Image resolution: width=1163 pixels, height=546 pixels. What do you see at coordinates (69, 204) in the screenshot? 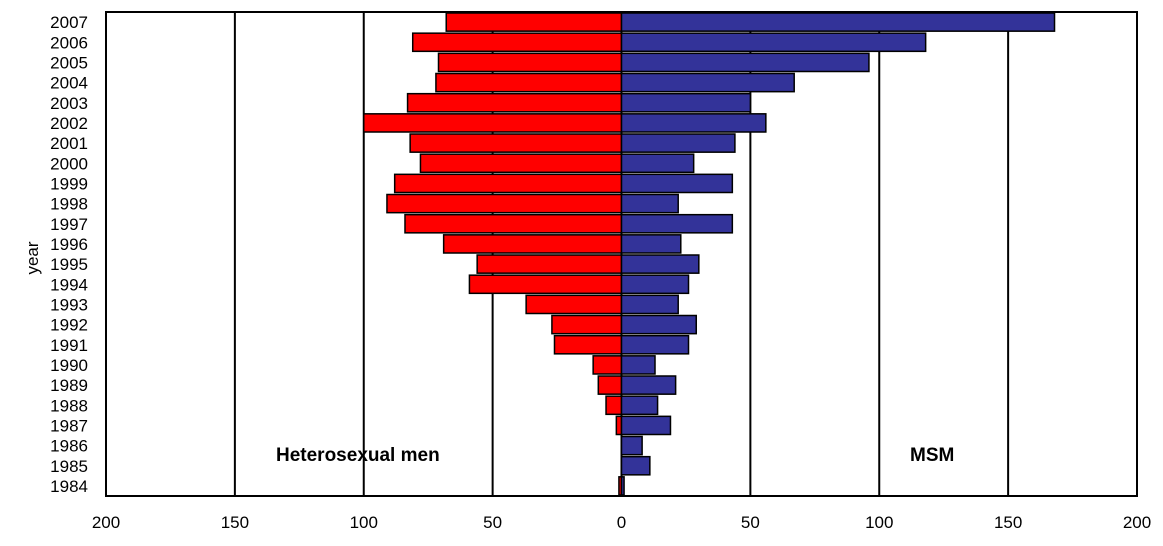
I see `y-tick-label: 1998` at bounding box center [69, 204].